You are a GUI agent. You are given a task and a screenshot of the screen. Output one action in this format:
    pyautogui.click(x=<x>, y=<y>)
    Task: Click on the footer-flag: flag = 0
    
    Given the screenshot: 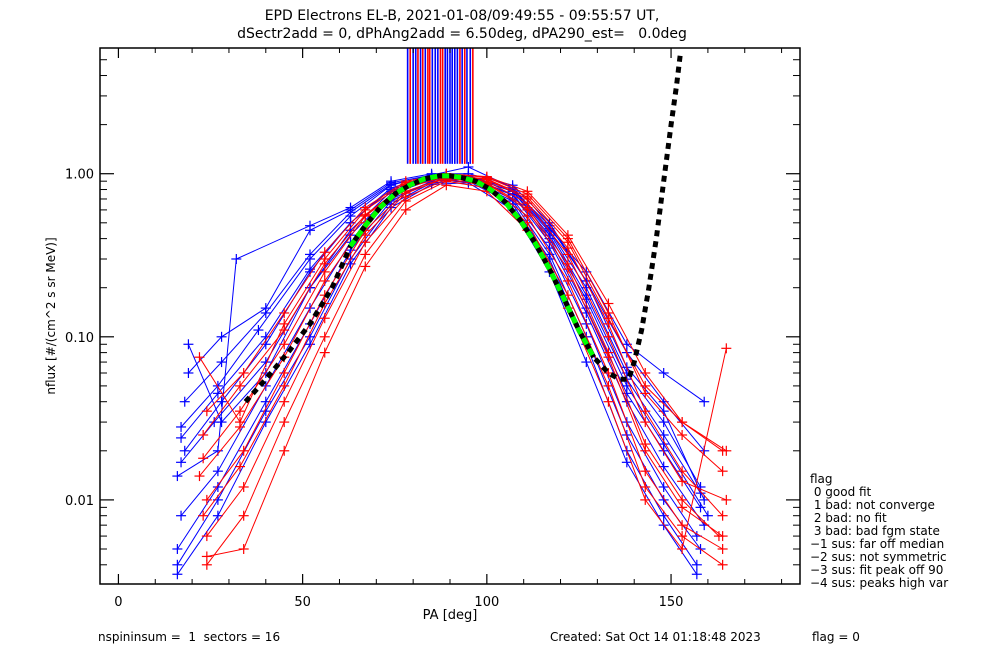 What is the action you would take?
    pyautogui.click(x=836, y=637)
    